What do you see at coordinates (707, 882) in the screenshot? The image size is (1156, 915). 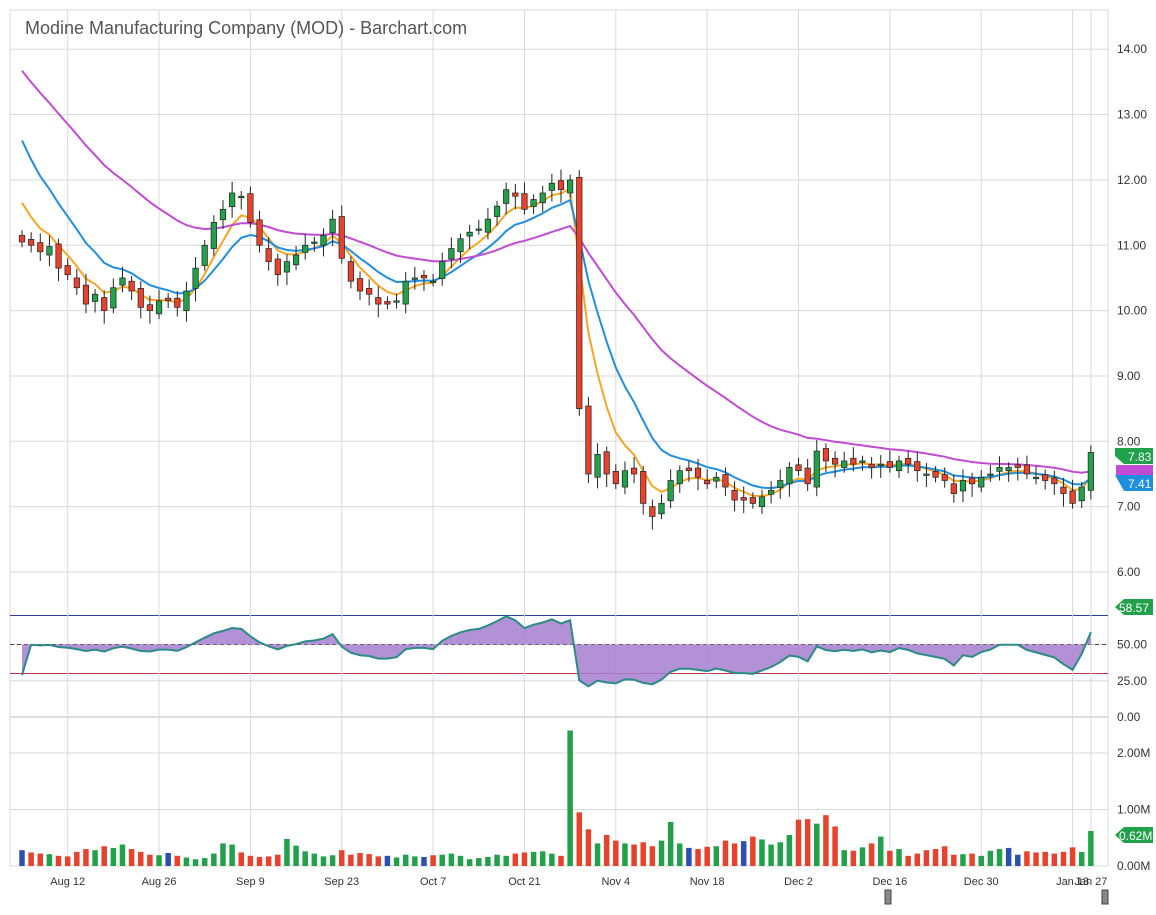 I see `x-tick-label: Nov 18` at bounding box center [707, 882].